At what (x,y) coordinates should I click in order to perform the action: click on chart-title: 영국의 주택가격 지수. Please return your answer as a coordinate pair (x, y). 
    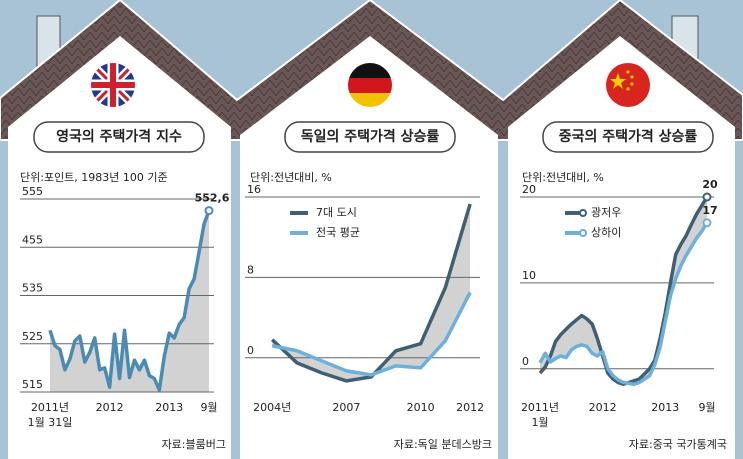
    Looking at the image, I should click on (119, 136).